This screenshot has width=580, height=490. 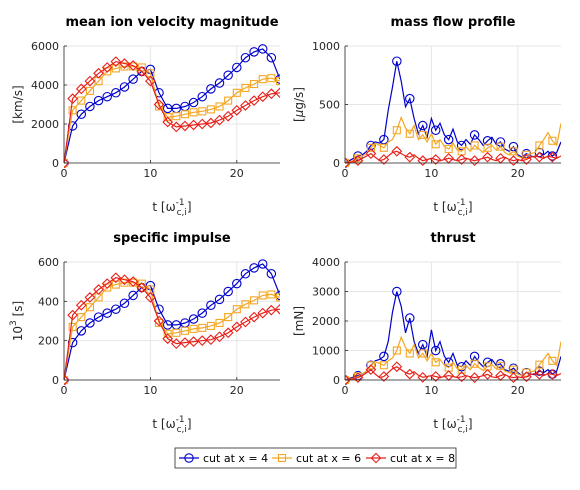 I want to click on y-tick-label: 2000, so click(x=45, y=124).